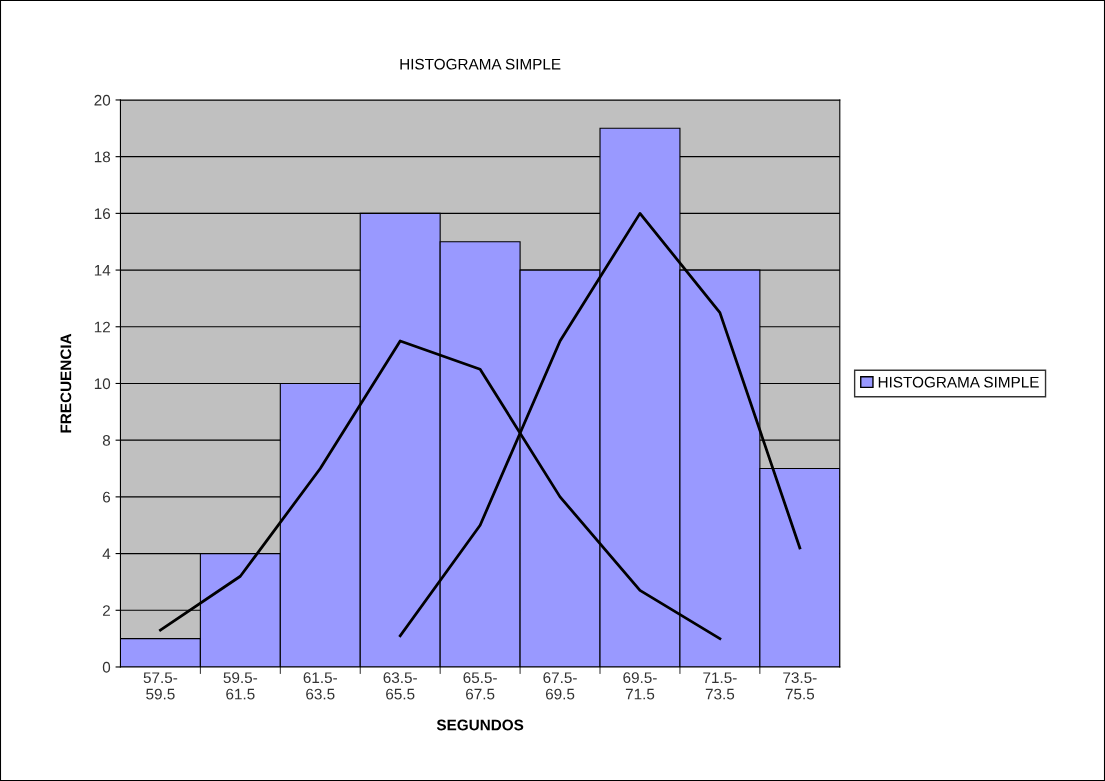 The width and height of the screenshot is (1105, 781). Describe the element at coordinates (102, 157) in the screenshot. I see `y-tick-label: 18` at that location.